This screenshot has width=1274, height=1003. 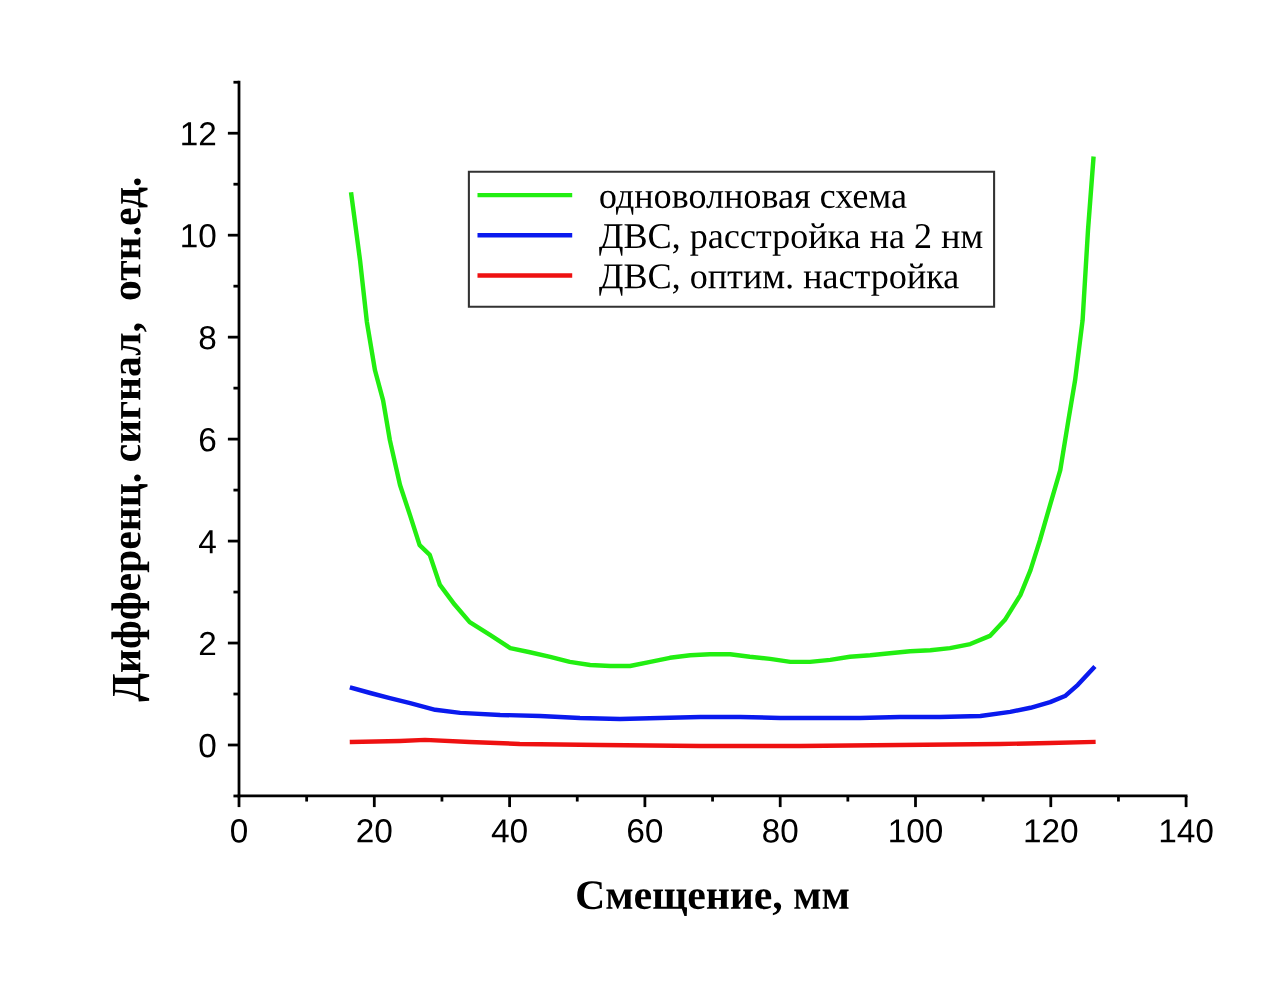 I want to click on x-tick-label: 40, so click(x=509, y=831).